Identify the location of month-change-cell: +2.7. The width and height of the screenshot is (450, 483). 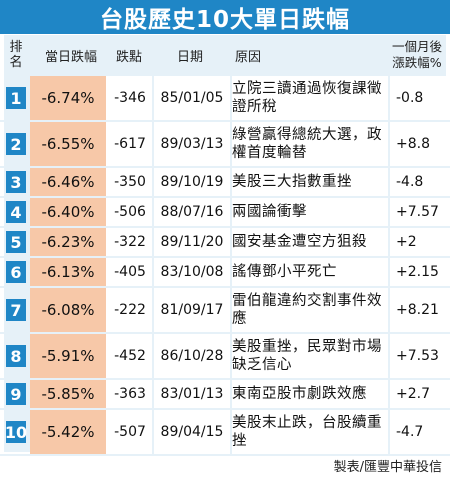
(413, 394).